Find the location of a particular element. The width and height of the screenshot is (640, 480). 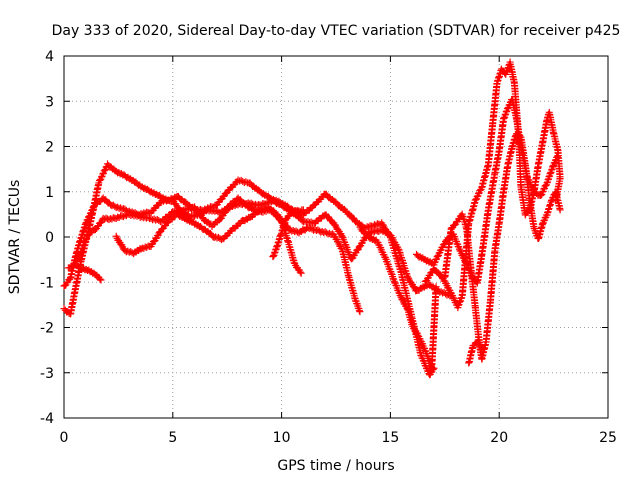

series-track-k is located at coordinates (475, 352).